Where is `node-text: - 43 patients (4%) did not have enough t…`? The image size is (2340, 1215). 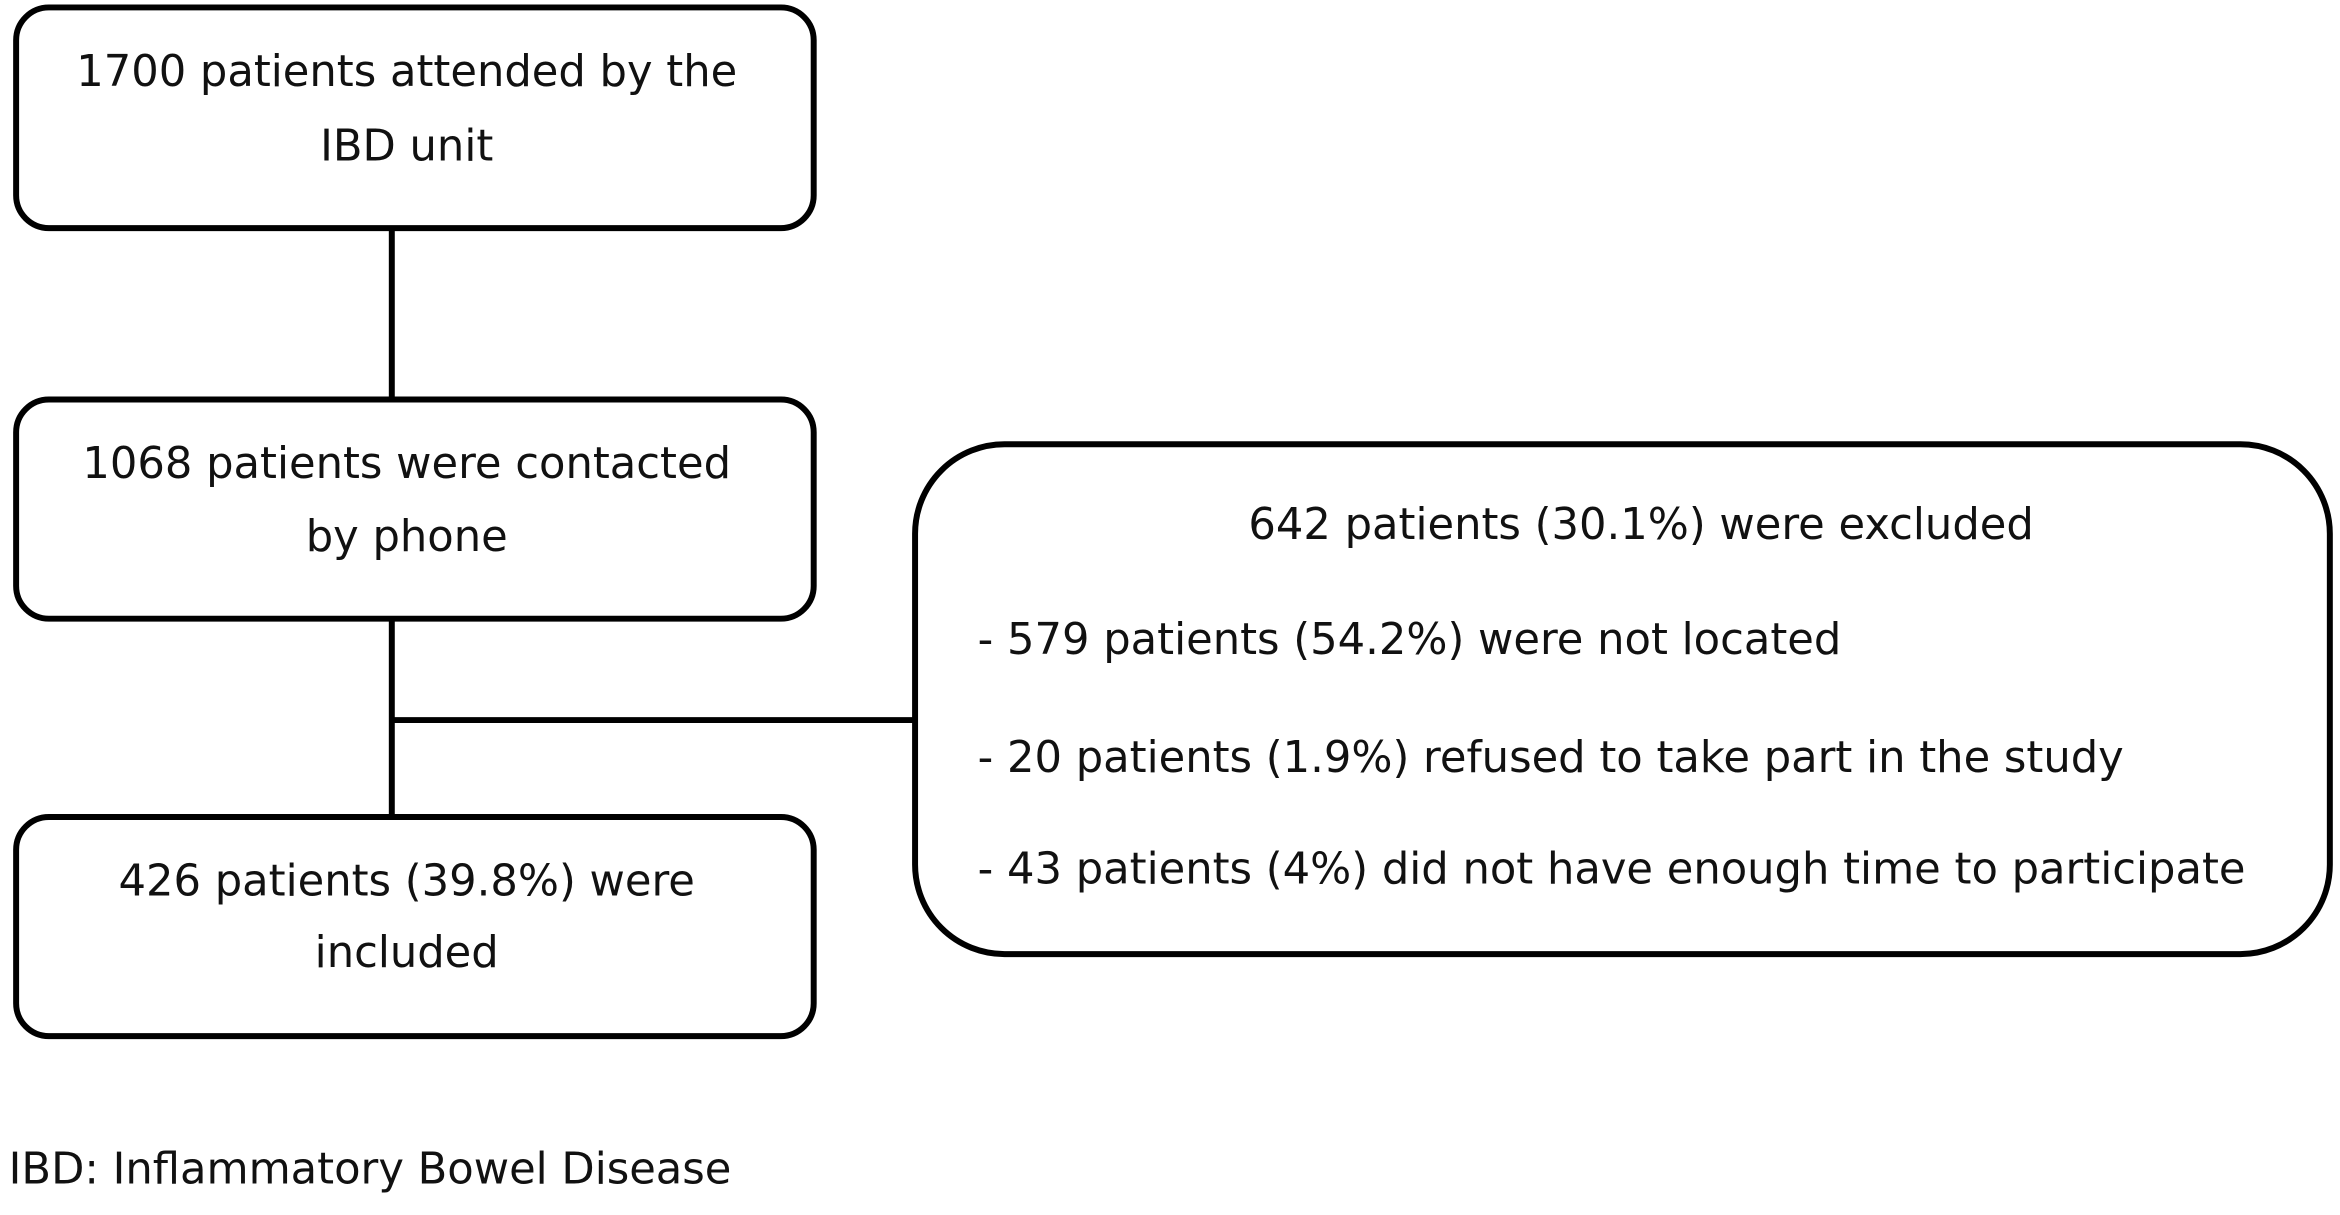 node-text: - 43 patients (4%) did not have enough t… is located at coordinates (1612, 870).